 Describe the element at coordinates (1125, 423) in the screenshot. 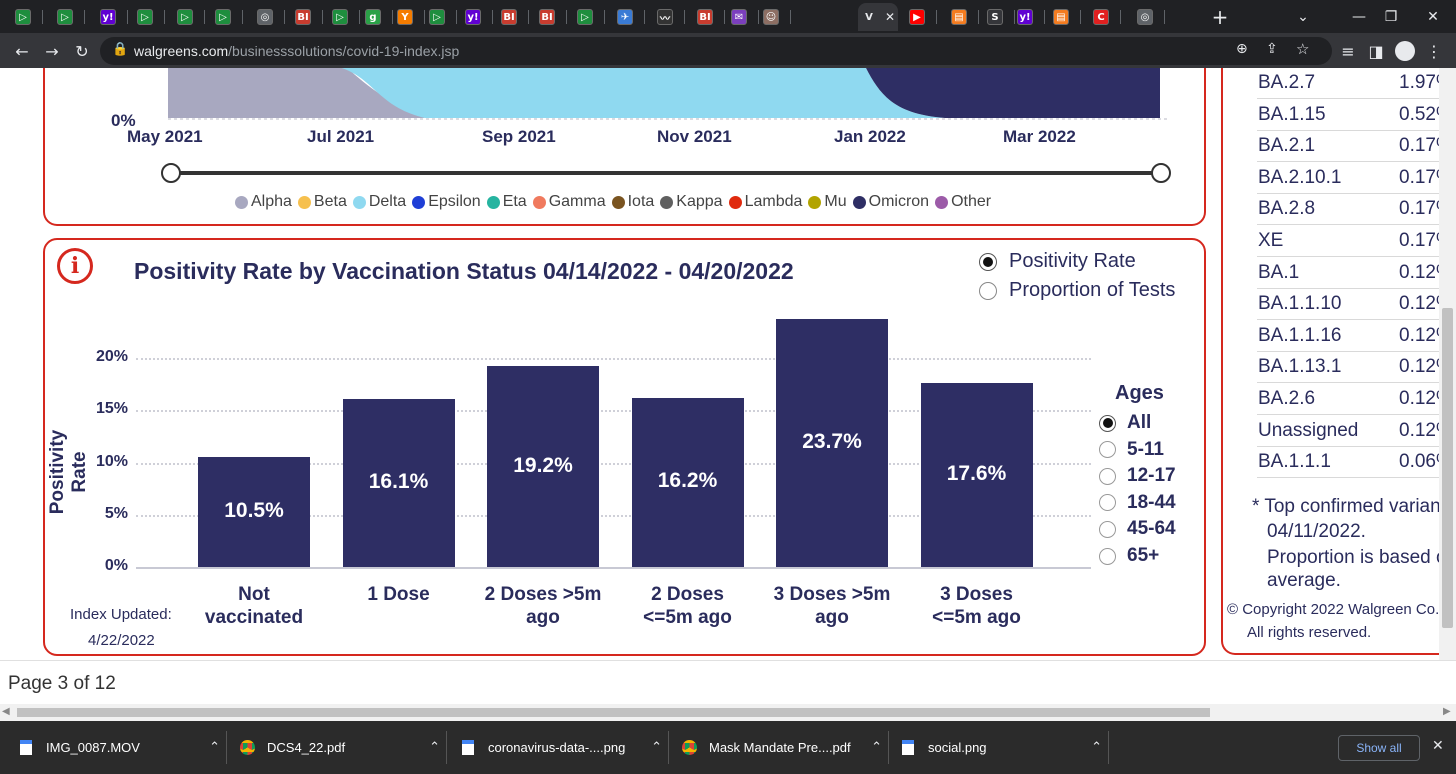

I see `age-option: All` at that location.